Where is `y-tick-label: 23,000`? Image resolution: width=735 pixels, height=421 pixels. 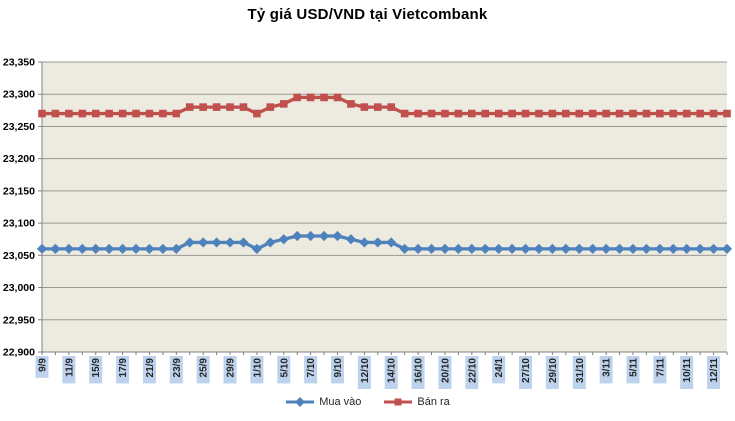 y-tick-label: 23,000 is located at coordinates (19, 288).